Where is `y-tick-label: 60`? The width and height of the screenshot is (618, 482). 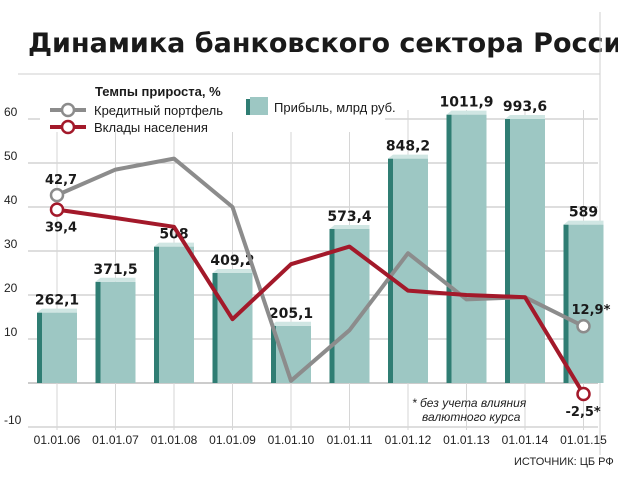 y-tick-label: 60 is located at coordinates (11, 112).